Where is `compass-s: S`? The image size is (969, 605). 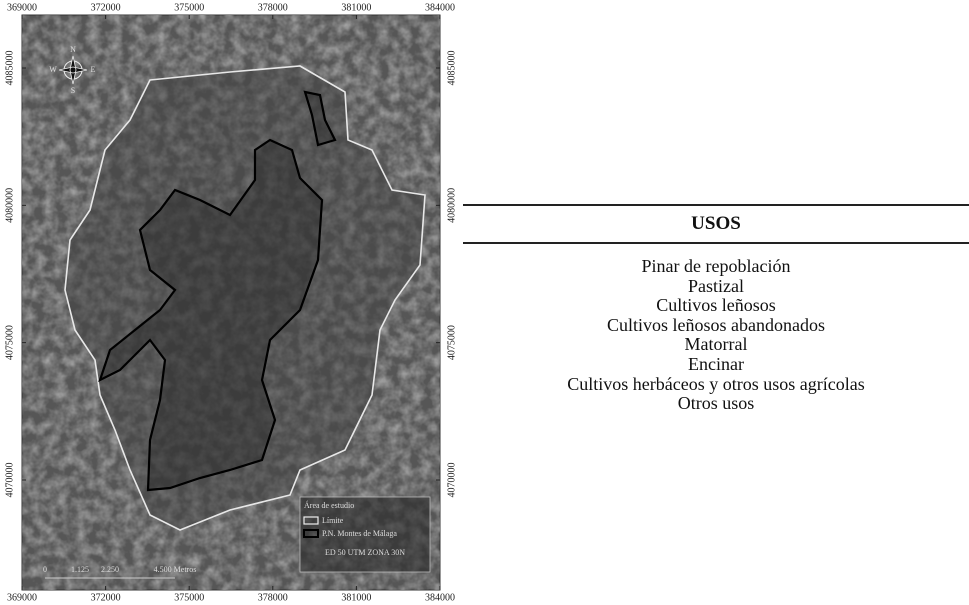 compass-s: S is located at coordinates (73, 90).